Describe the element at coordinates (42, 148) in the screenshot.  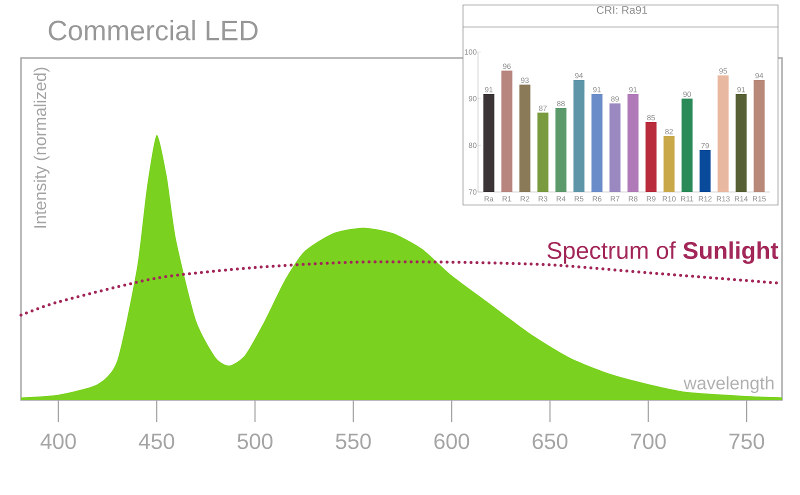
I see `y-axis-title: Intensity (normalized)` at that location.